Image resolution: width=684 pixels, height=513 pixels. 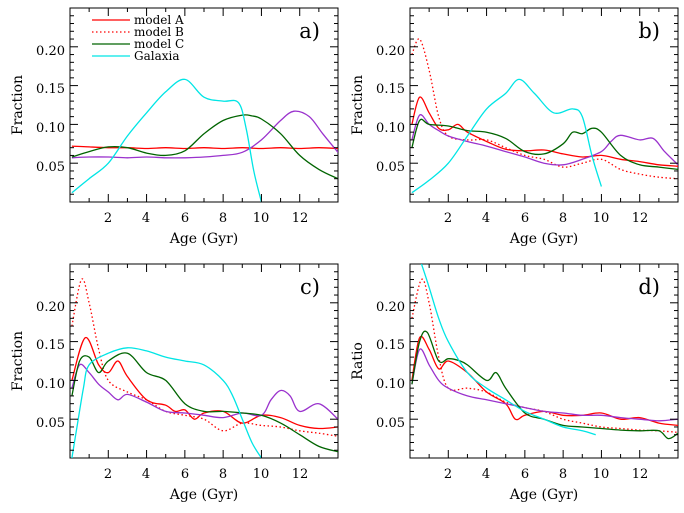 I want to click on panel-b-ticks, so click(x=544, y=105).